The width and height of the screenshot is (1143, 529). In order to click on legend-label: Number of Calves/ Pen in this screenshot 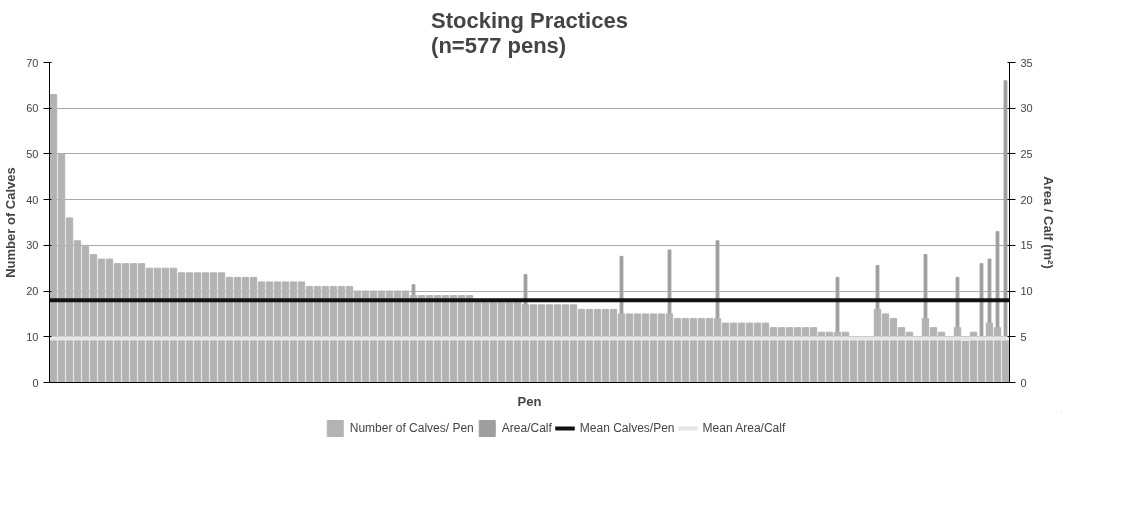, I will do `click(411, 428)`.